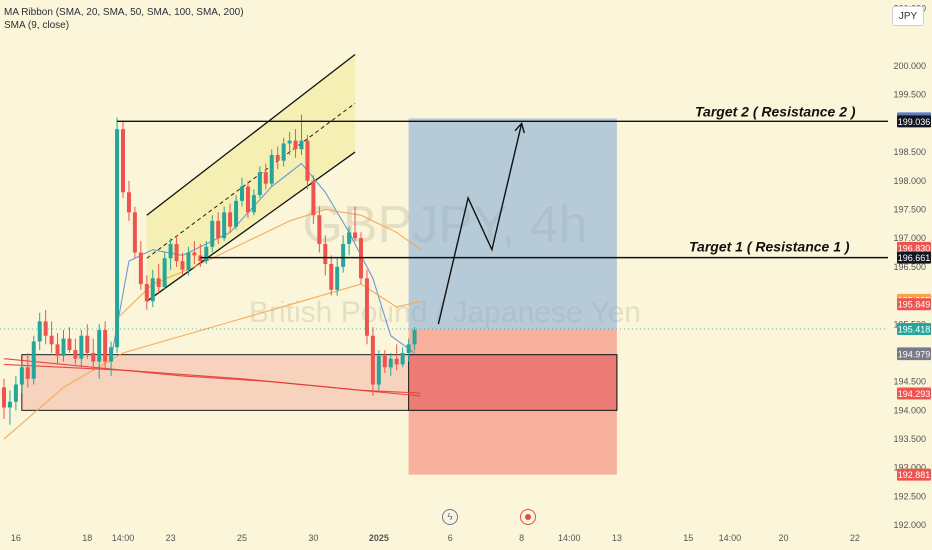 This screenshot has height=550, width=932. I want to click on price-badge-label: 199.036, so click(914, 122).